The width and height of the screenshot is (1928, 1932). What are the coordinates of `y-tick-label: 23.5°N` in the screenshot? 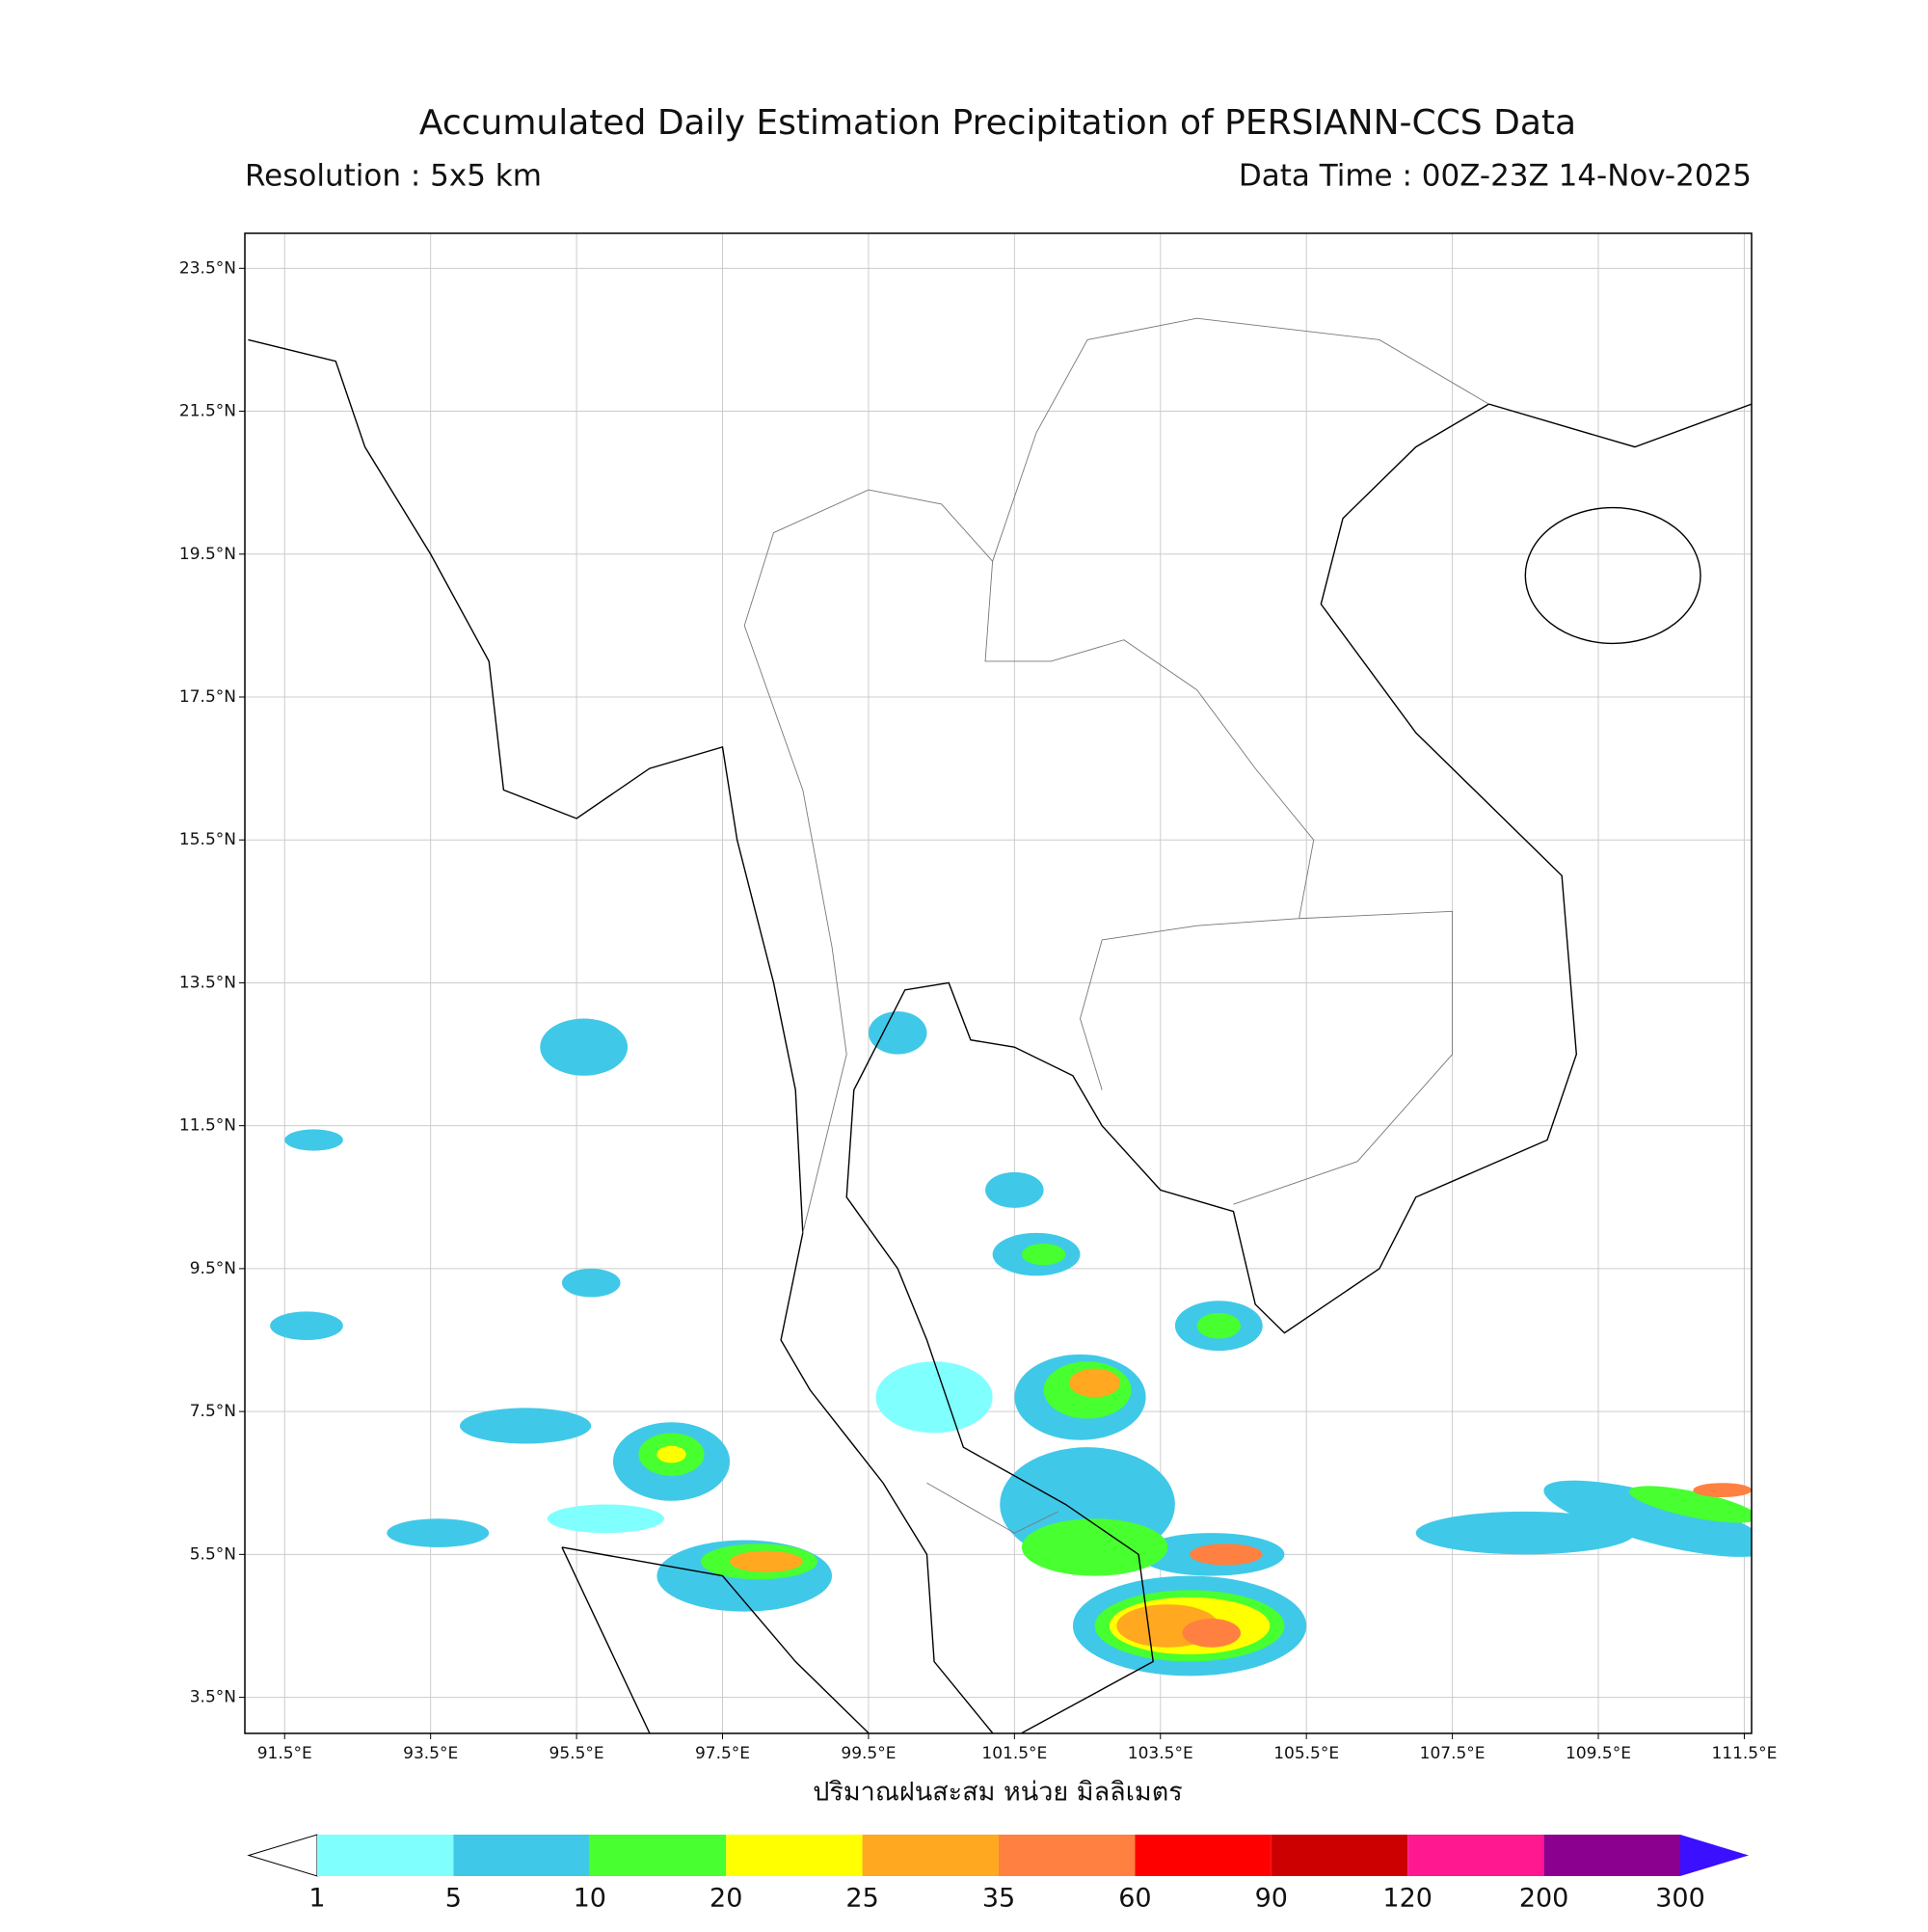 It's located at (207, 268).